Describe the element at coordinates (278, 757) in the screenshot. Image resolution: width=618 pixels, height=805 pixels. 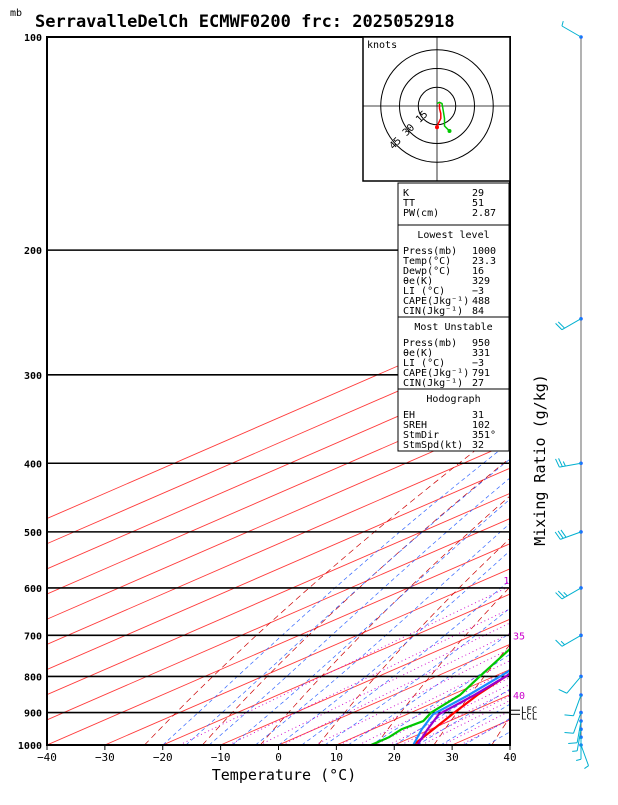
I see `temperature-tick-label: 0` at that location.